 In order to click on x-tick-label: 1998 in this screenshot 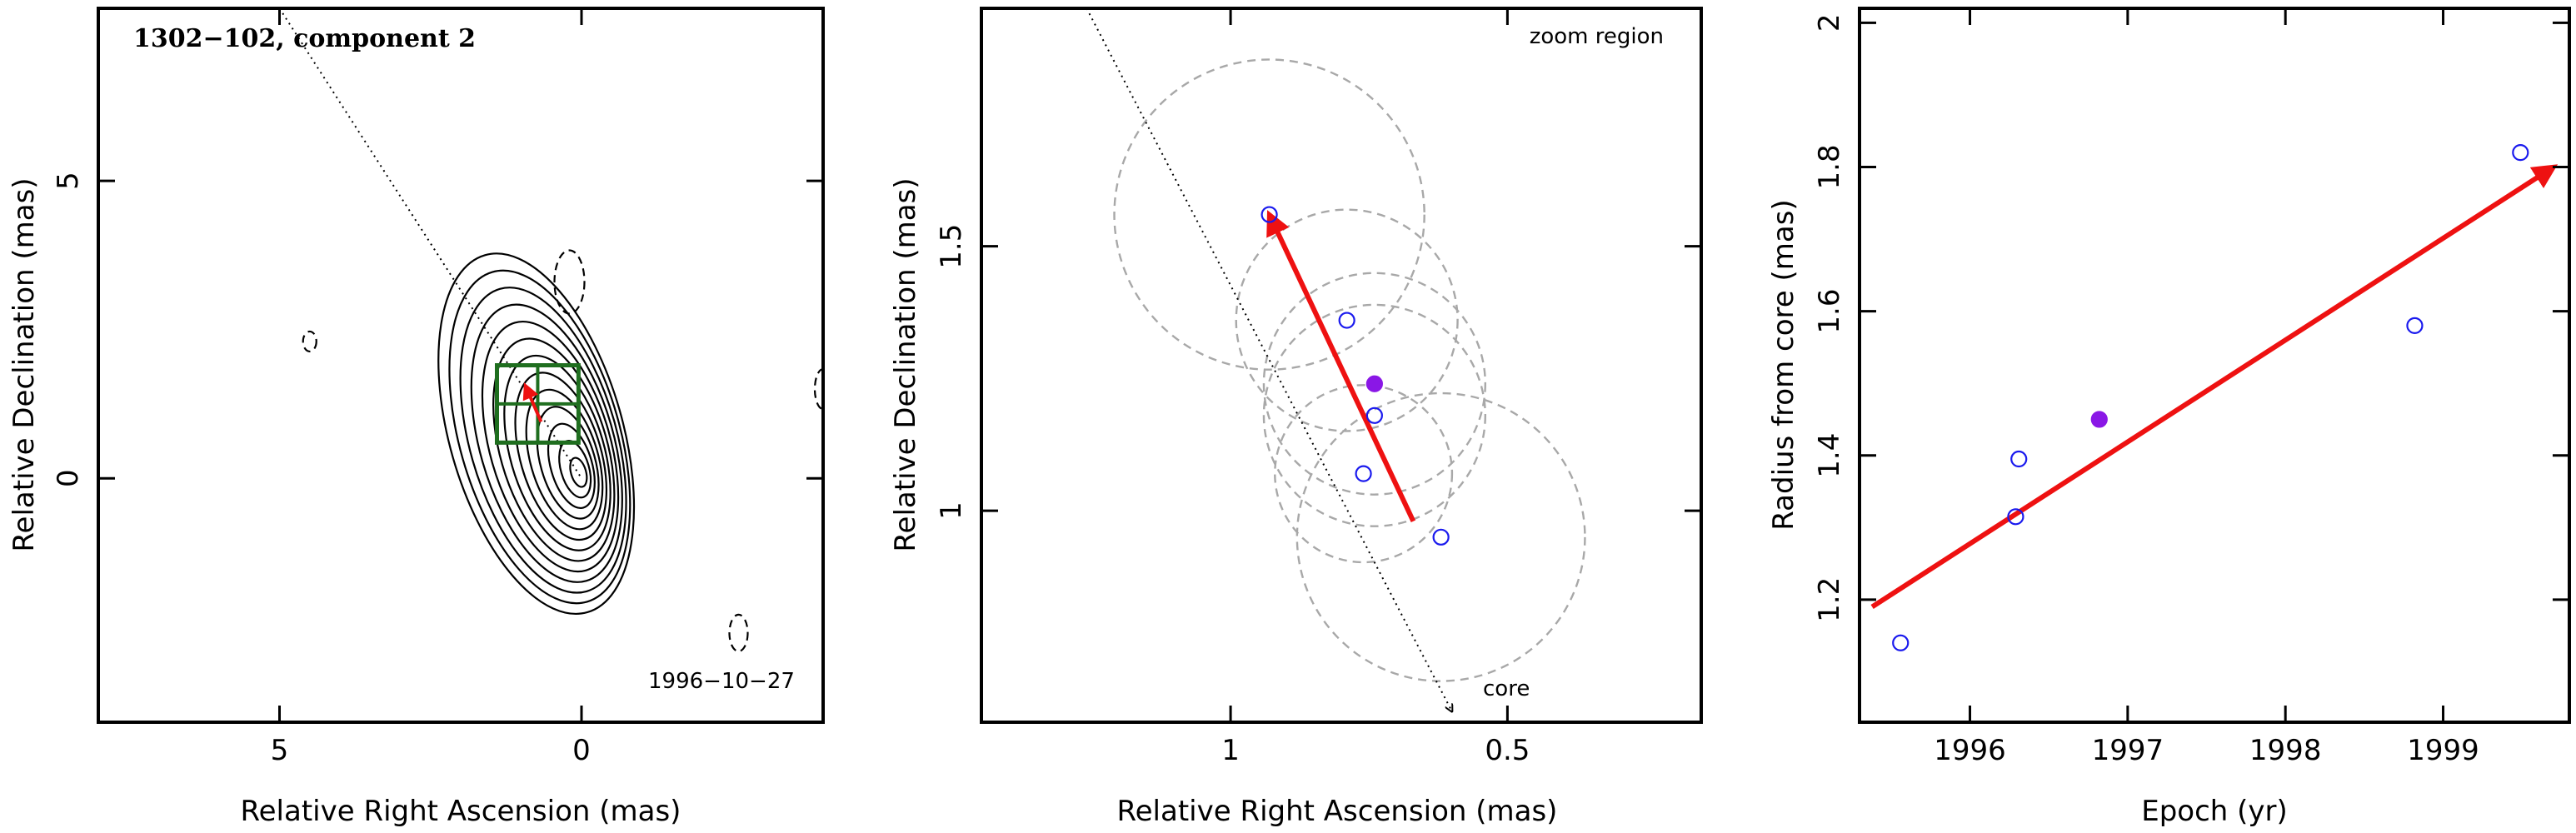, I will do `click(2285, 750)`.